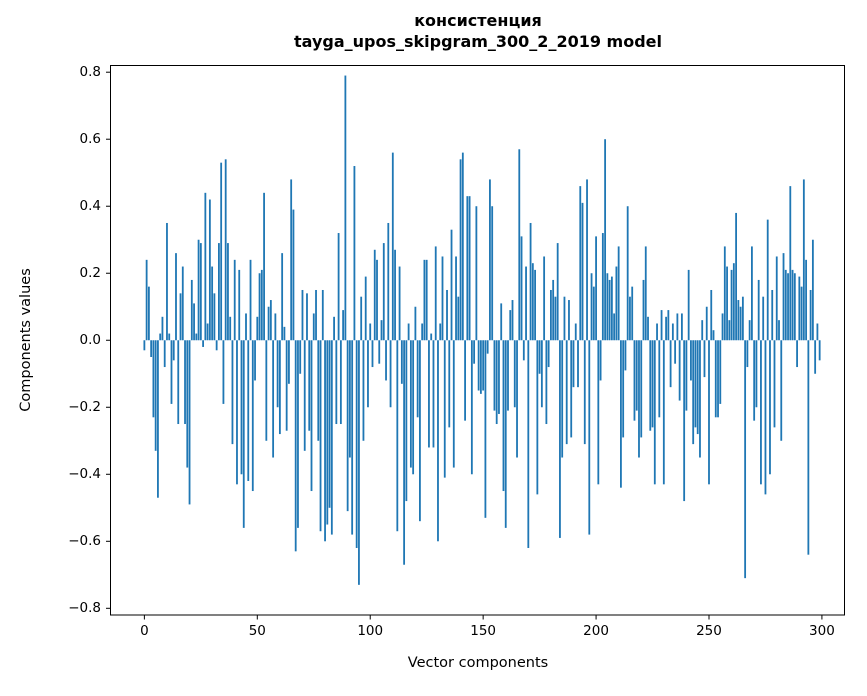 The width and height of the screenshot is (867, 696). What do you see at coordinates (370, 631) in the screenshot?
I see `x-tick-label: 100` at bounding box center [370, 631].